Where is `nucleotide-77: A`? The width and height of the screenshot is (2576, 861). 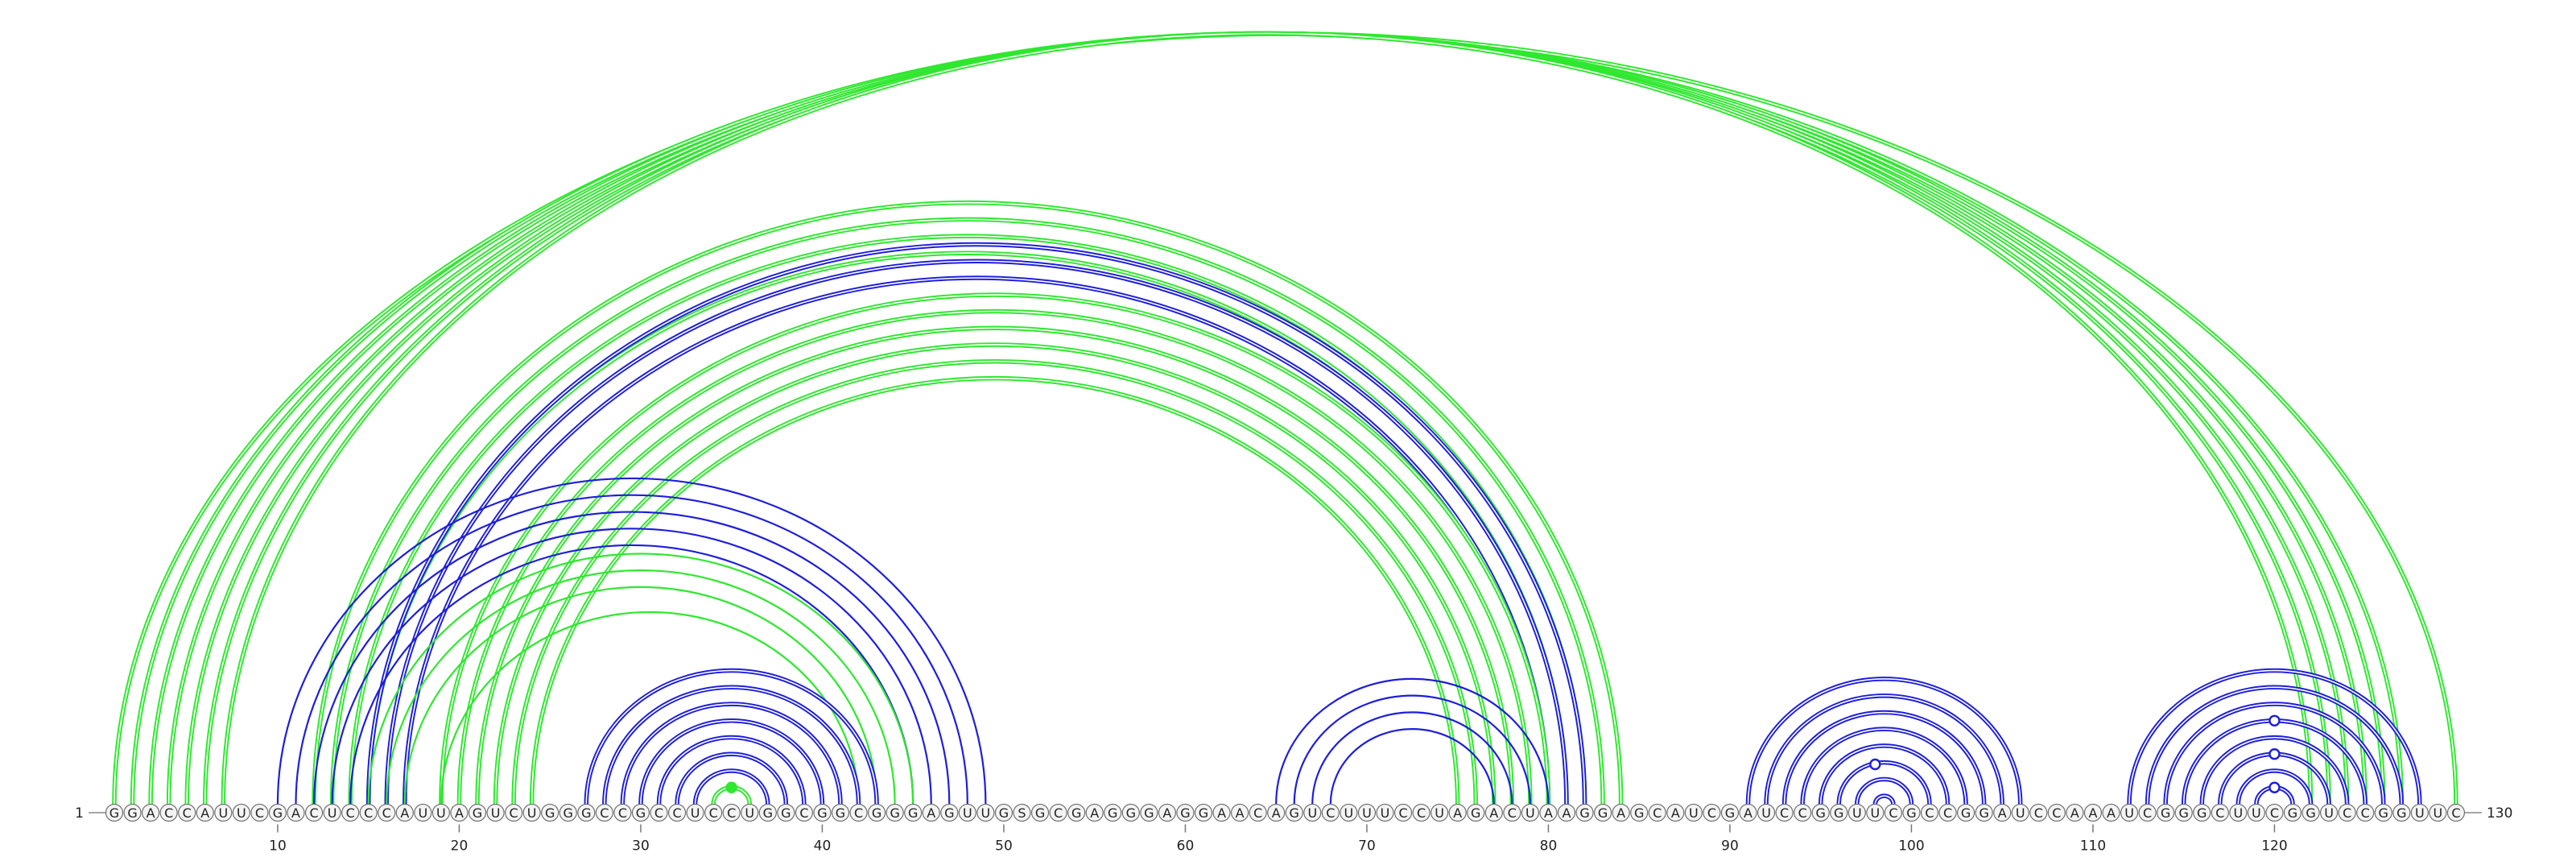 nucleotide-77: A is located at coordinates (1493, 812).